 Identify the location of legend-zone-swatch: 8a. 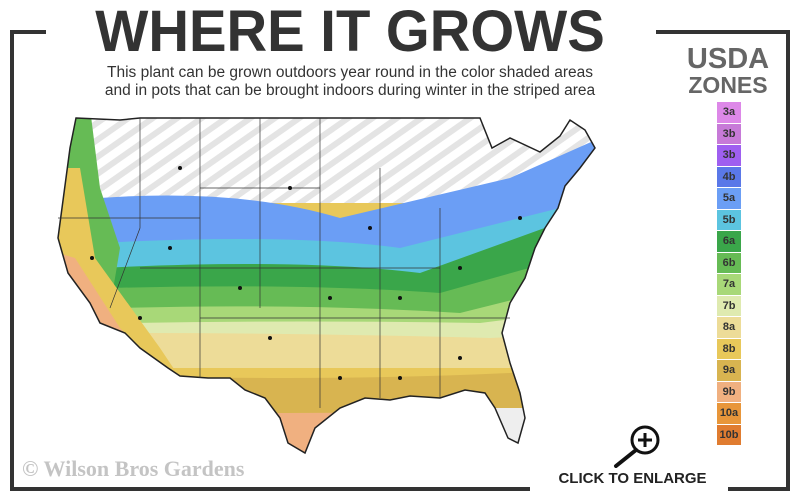
(729, 327).